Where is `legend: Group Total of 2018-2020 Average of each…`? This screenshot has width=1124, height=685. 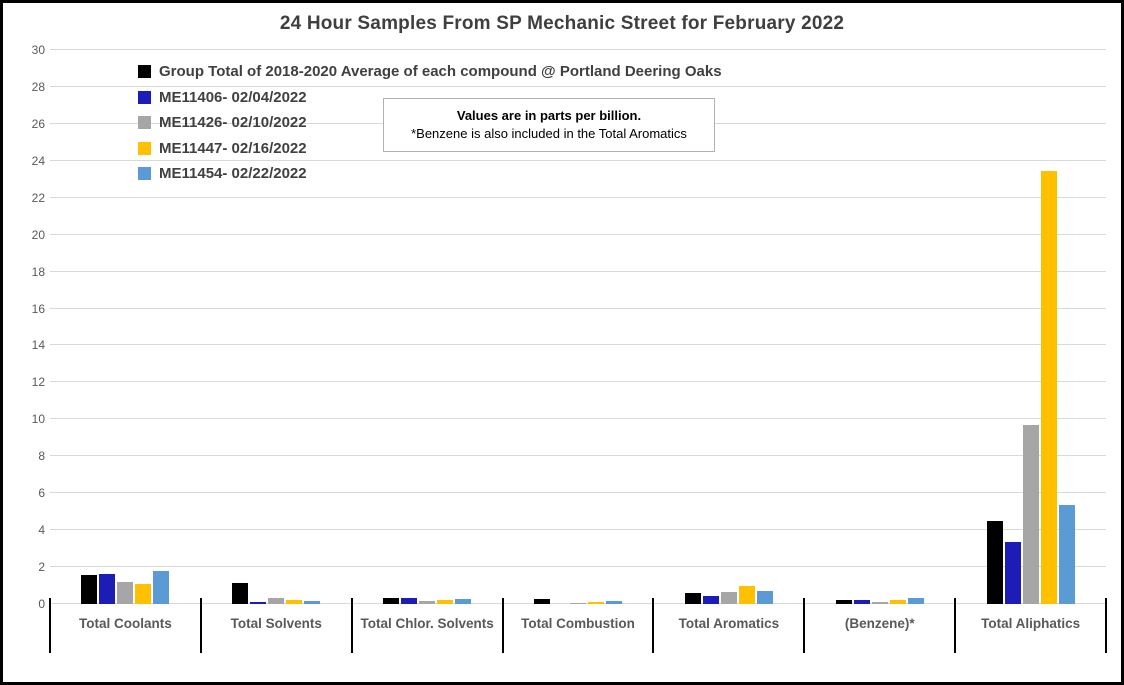
legend: Group Total of 2018-2020 Average of each… is located at coordinates (430, 123).